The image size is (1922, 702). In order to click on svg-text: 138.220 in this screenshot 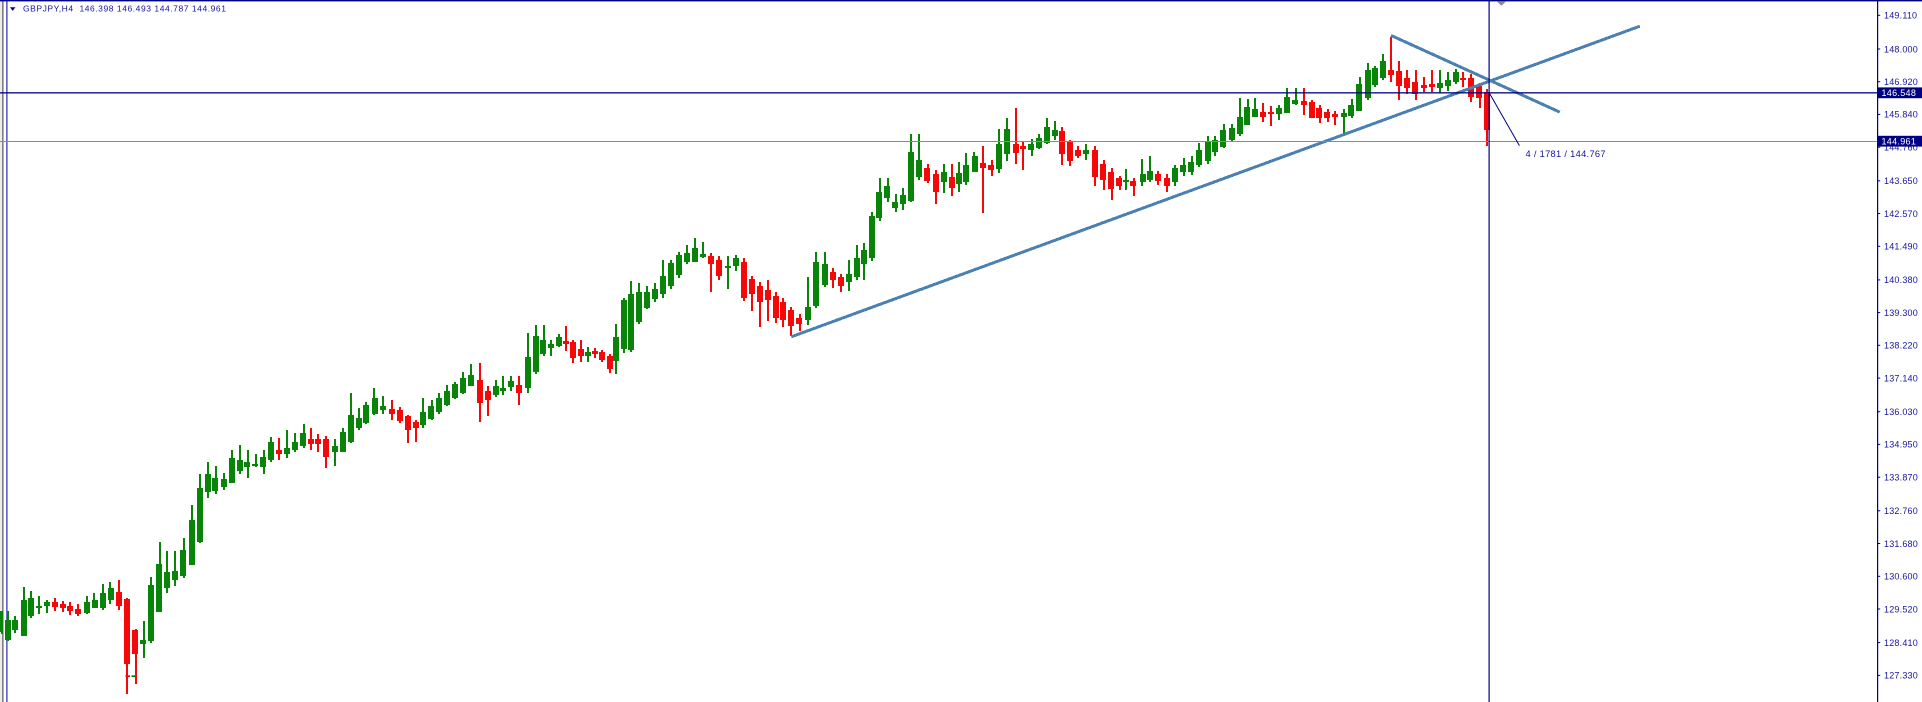, I will do `click(1901, 346)`.